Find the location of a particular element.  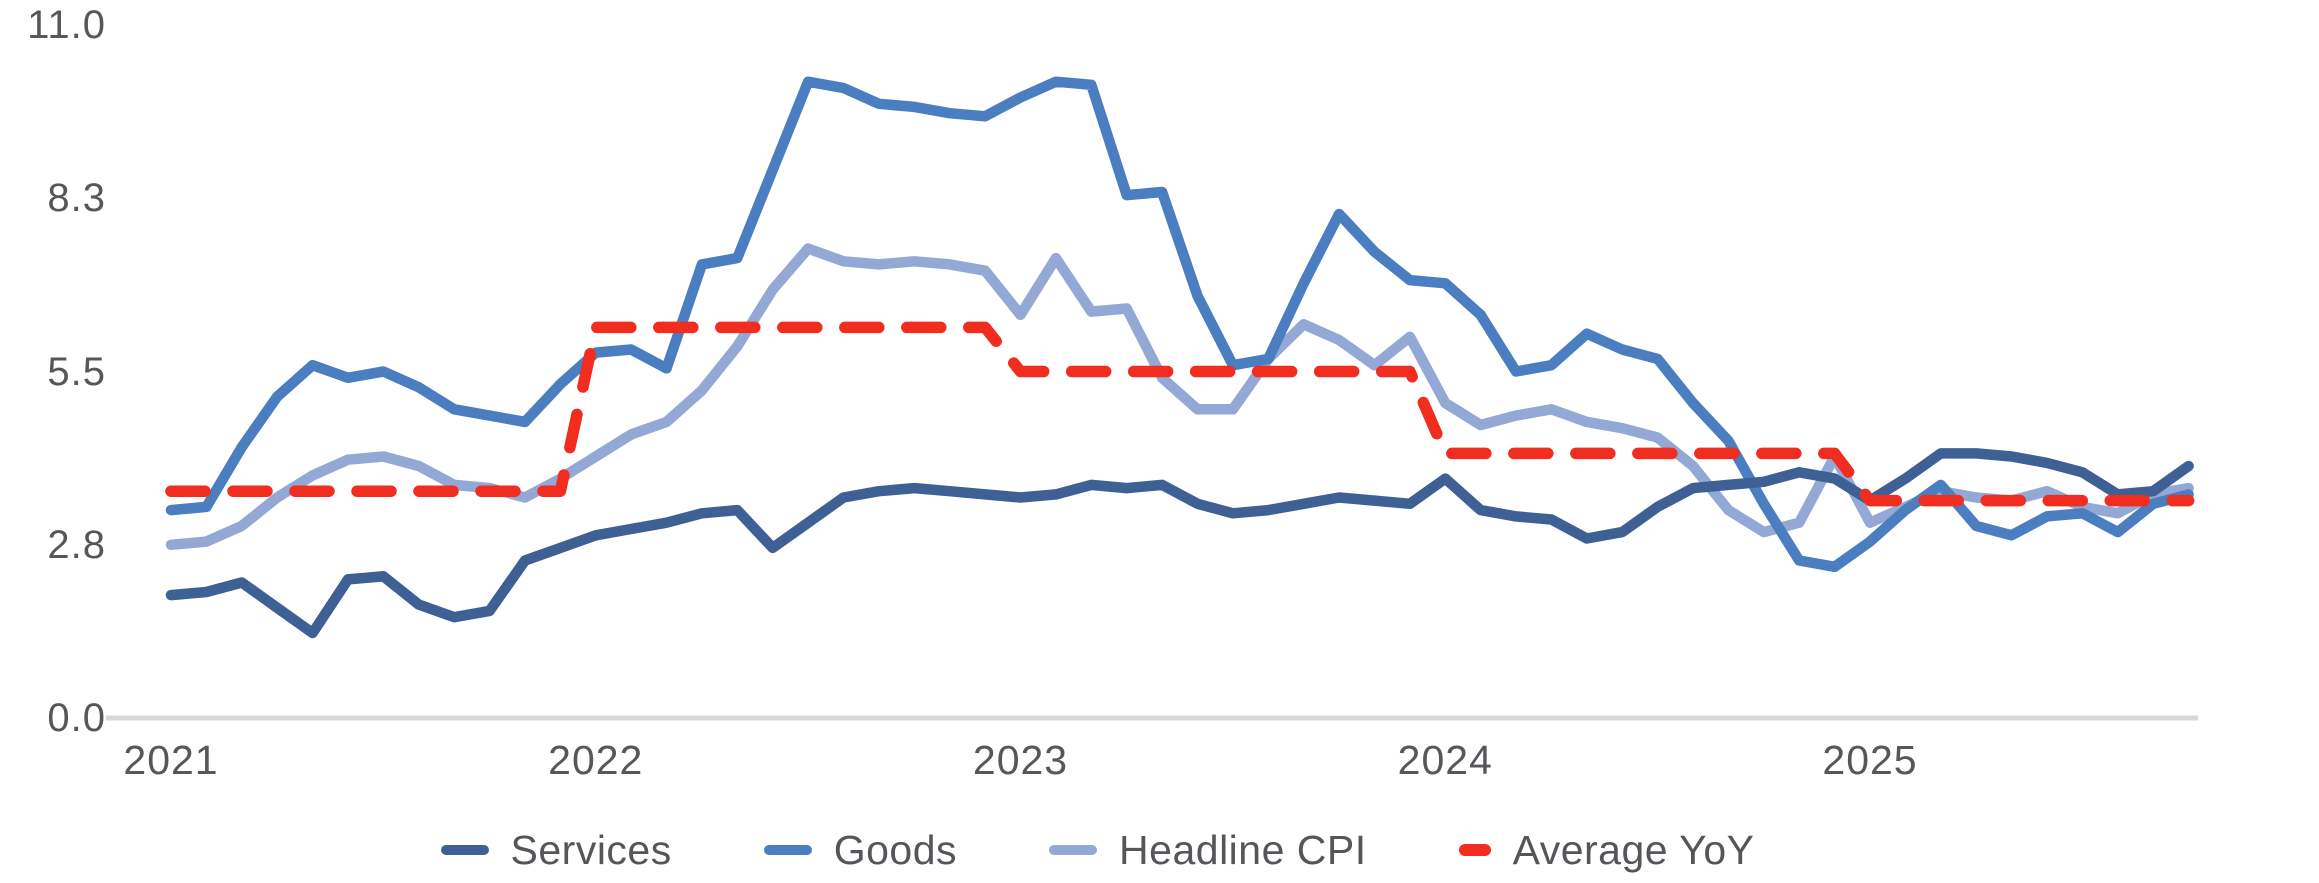

legend-label-services: Services is located at coordinates (591, 850).